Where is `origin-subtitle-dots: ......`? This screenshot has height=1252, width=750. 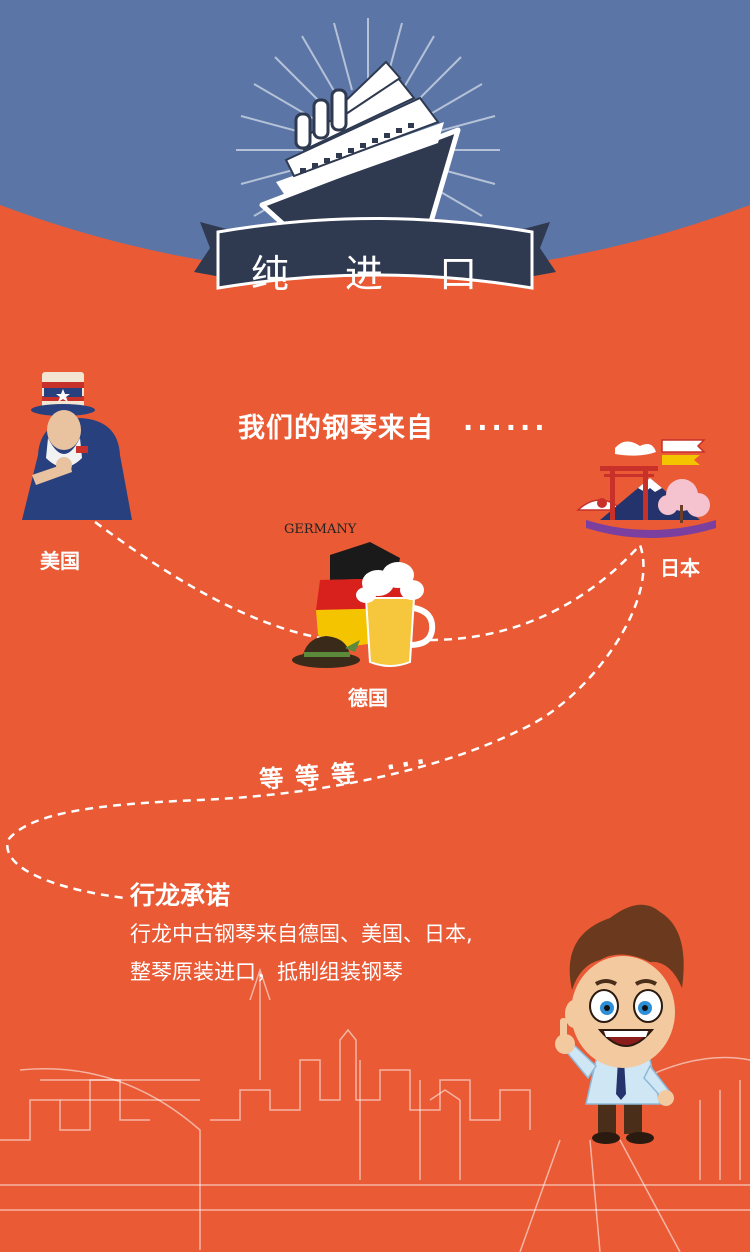
origin-subtitle-dots: ...... is located at coordinates (506, 421).